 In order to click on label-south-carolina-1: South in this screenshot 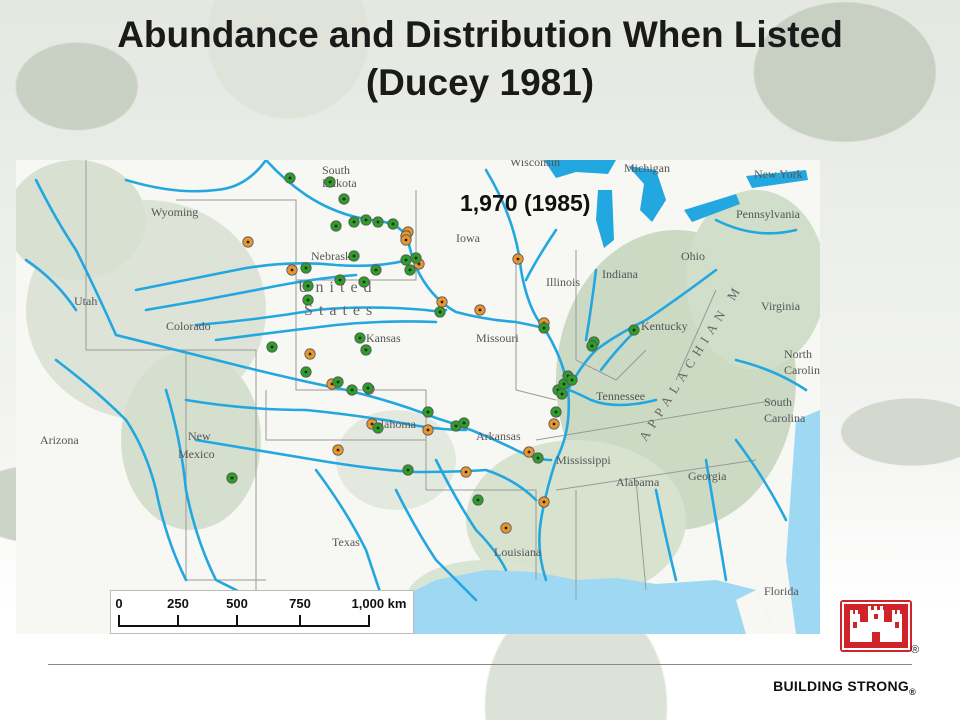, I will do `click(778, 402)`.